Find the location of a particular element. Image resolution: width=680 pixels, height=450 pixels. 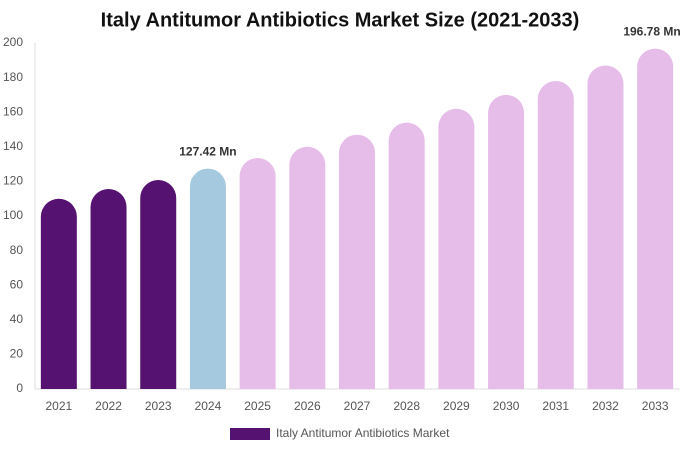

y-tick-label: 60 is located at coordinates (17, 284).